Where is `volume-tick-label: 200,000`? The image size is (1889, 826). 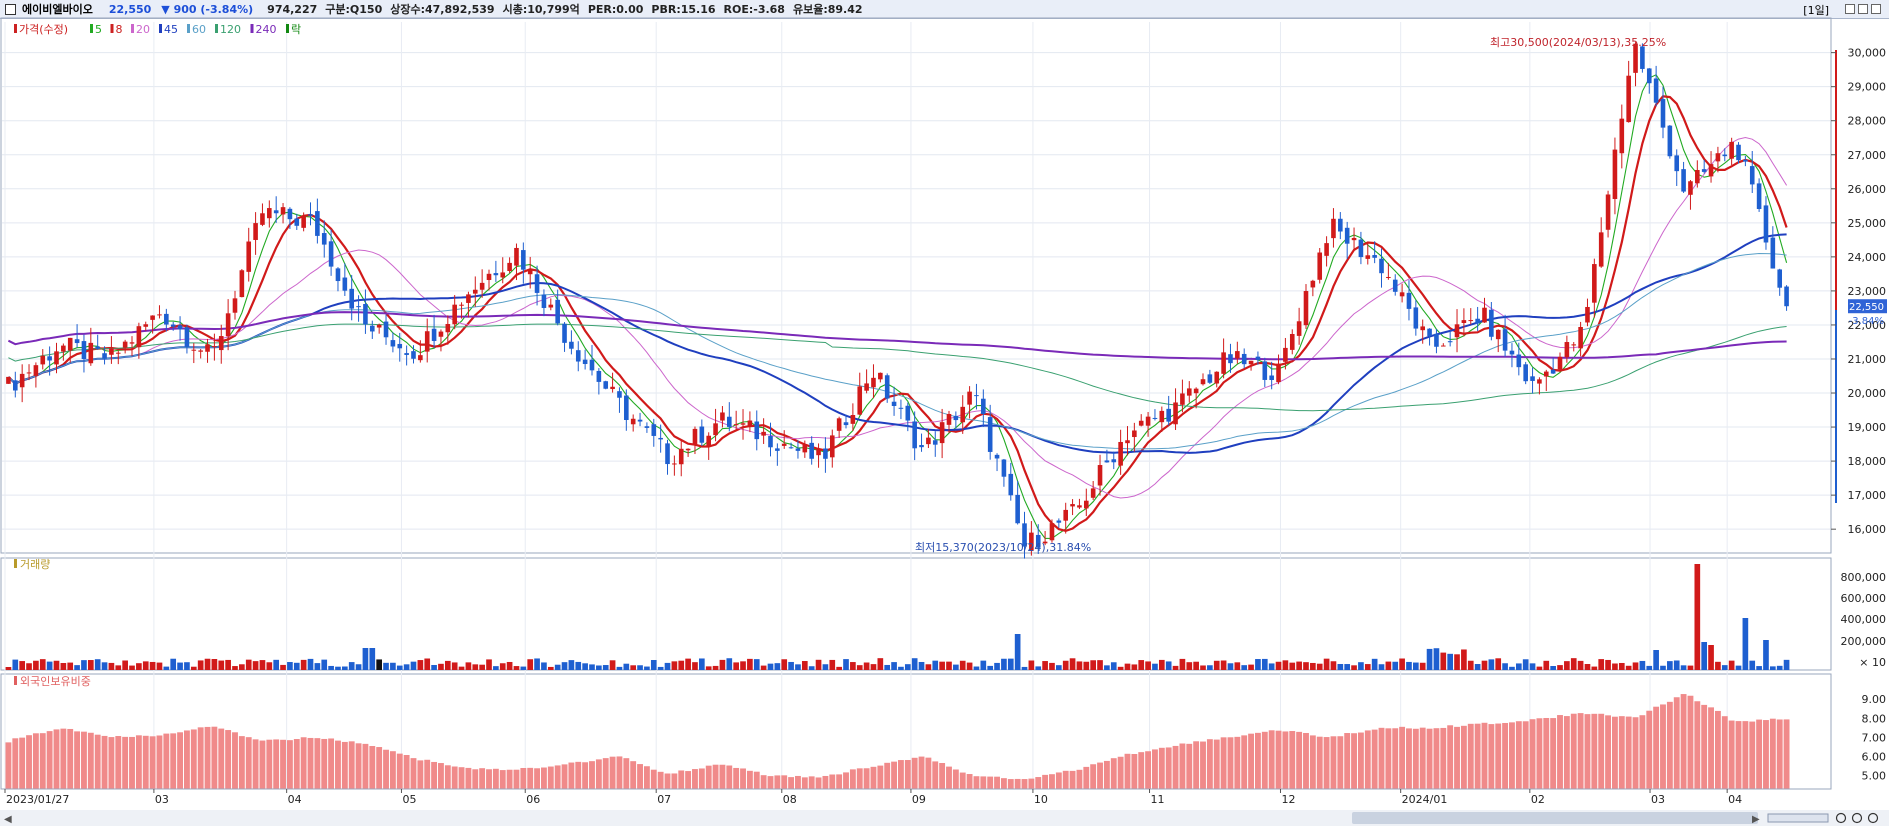
volume-tick-label: 200,000 is located at coordinates (1864, 641).